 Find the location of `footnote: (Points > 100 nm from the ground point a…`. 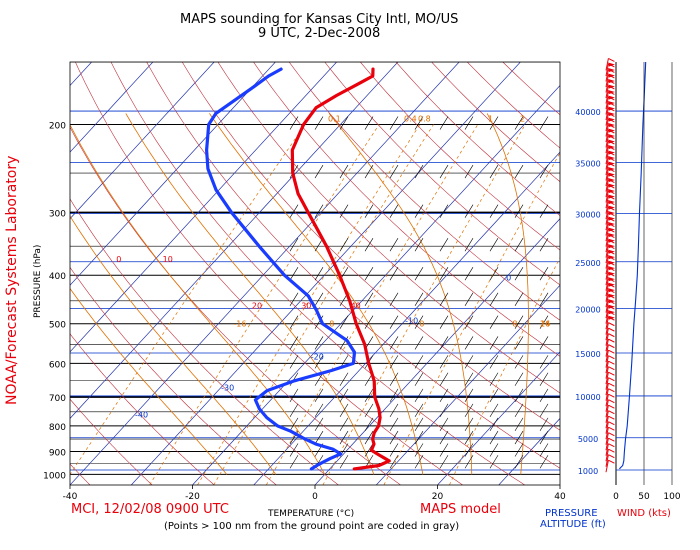

footnote: (Points > 100 nm from the ground point a… is located at coordinates (311, 526).